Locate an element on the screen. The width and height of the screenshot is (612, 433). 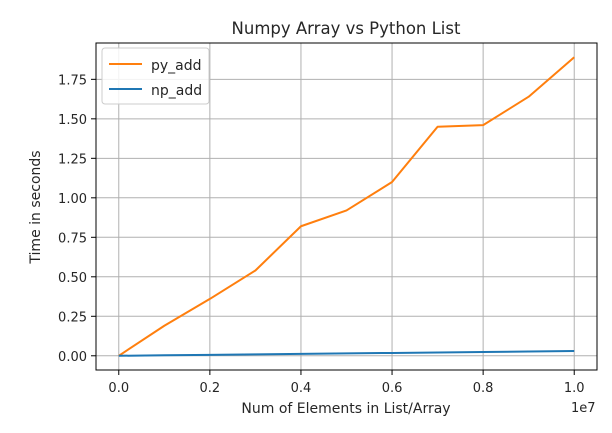
x-tick-label: 0.4 is located at coordinates (301, 388).